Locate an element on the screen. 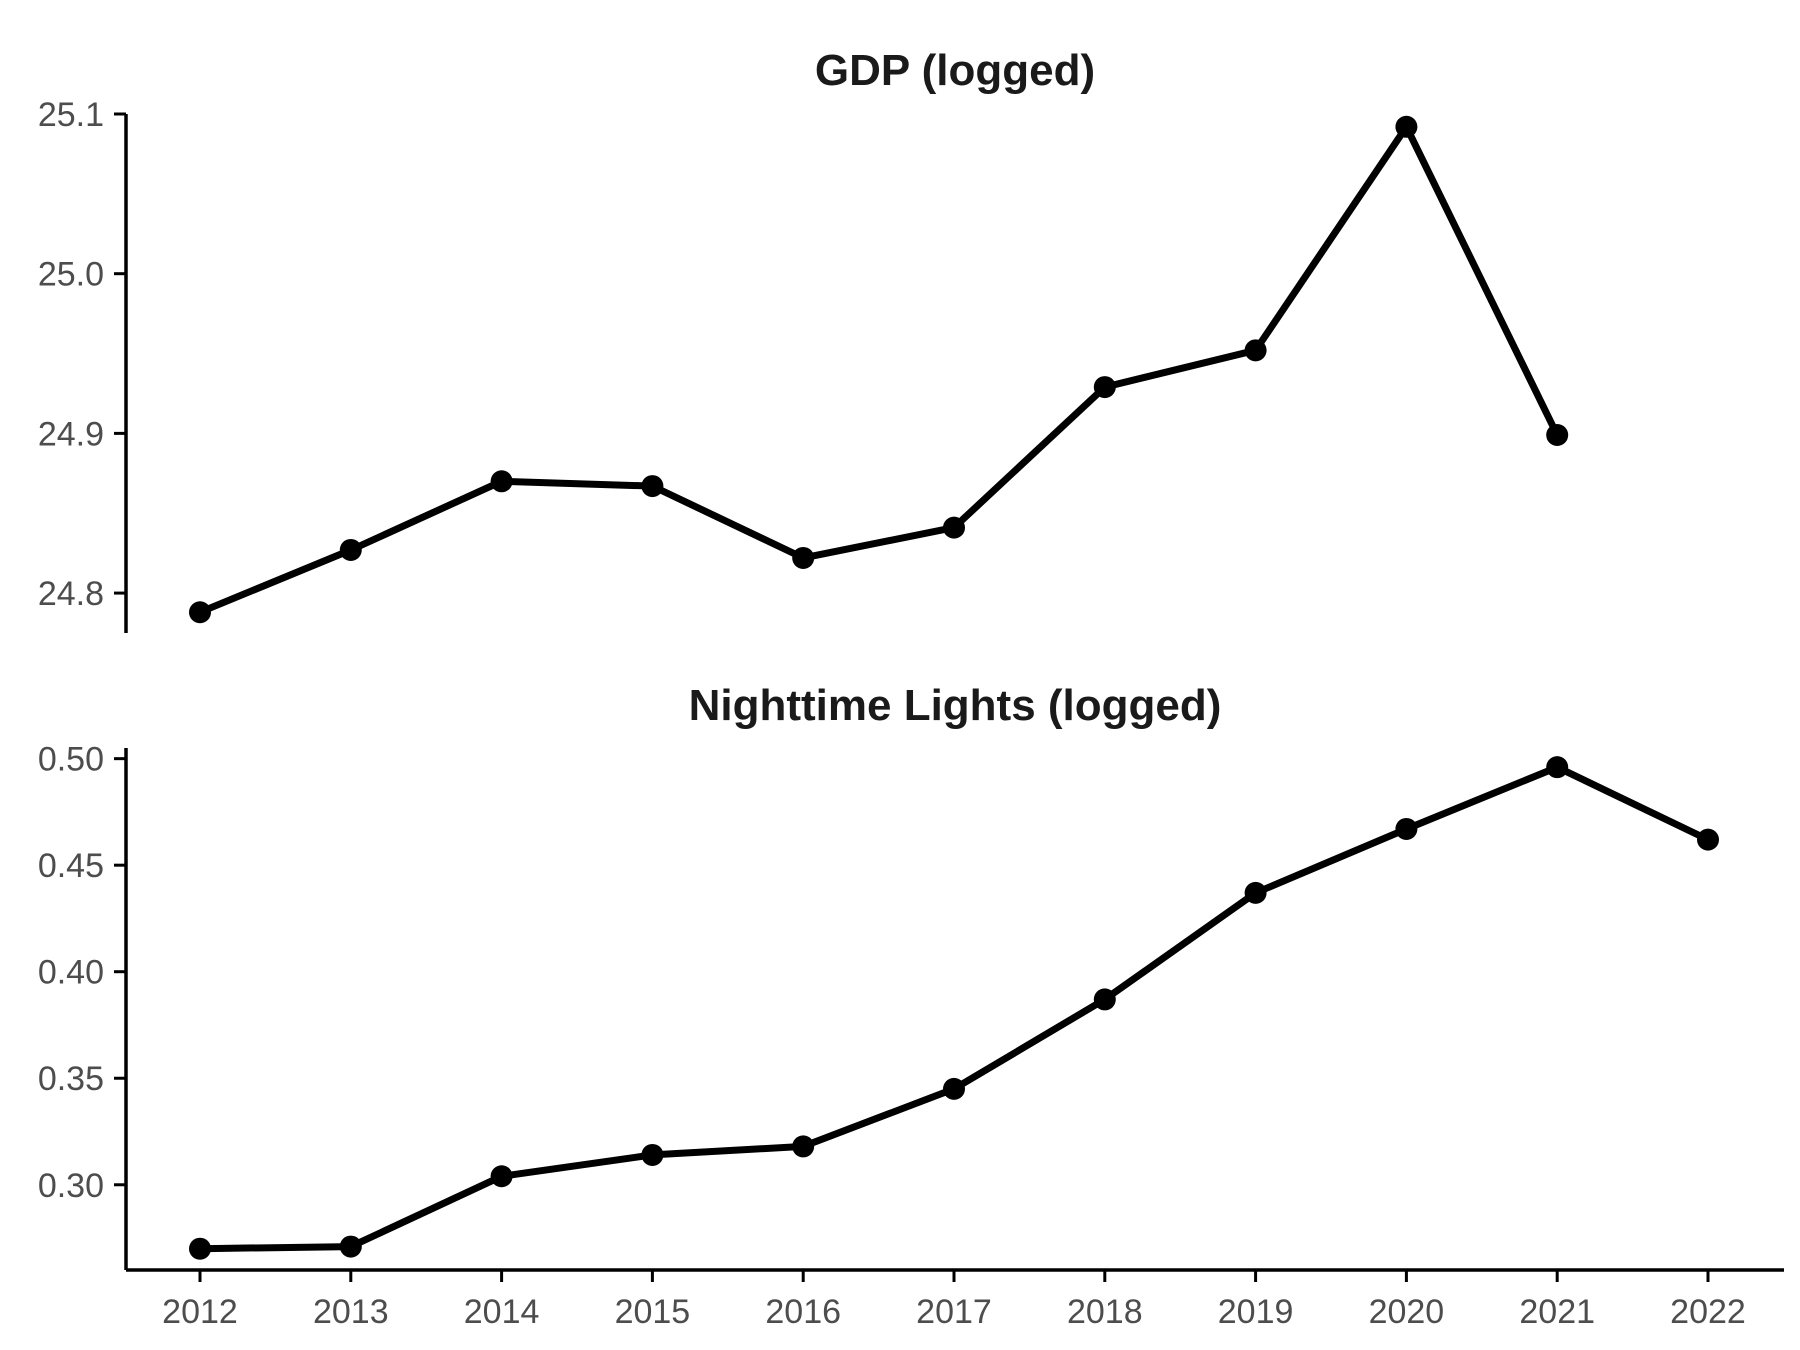 The width and height of the screenshot is (1800, 1350). x-tick-label: 2015 is located at coordinates (653, 1312).